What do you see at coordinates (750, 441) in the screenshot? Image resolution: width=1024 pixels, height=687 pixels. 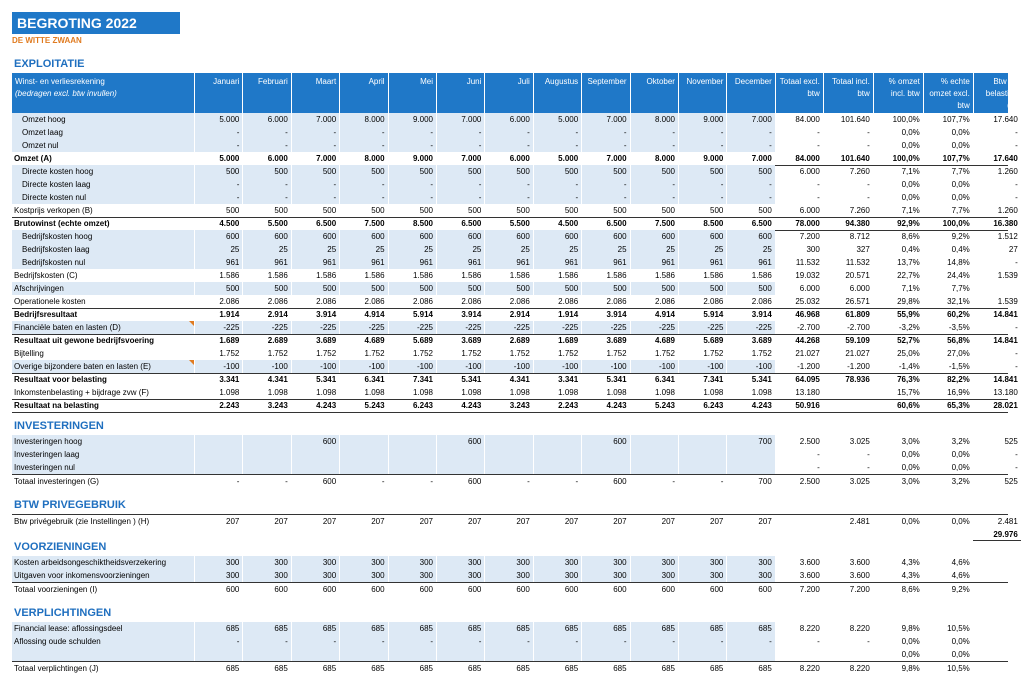 I see `month-value-cell: 700` at bounding box center [750, 441].